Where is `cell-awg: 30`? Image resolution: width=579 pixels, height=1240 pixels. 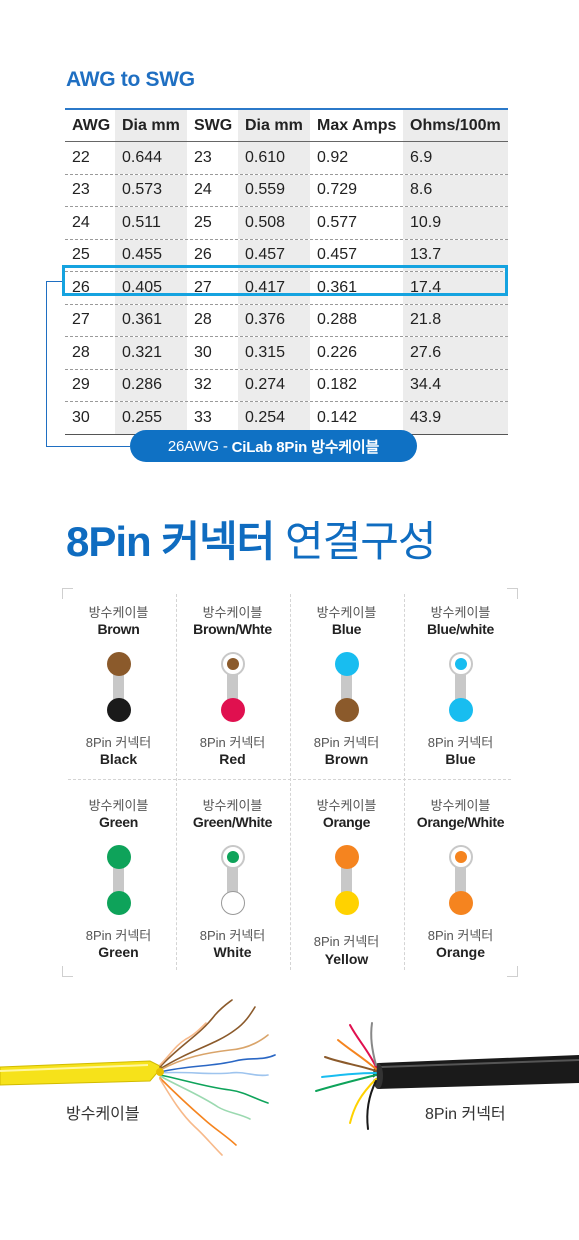 cell-awg: 30 is located at coordinates (81, 417).